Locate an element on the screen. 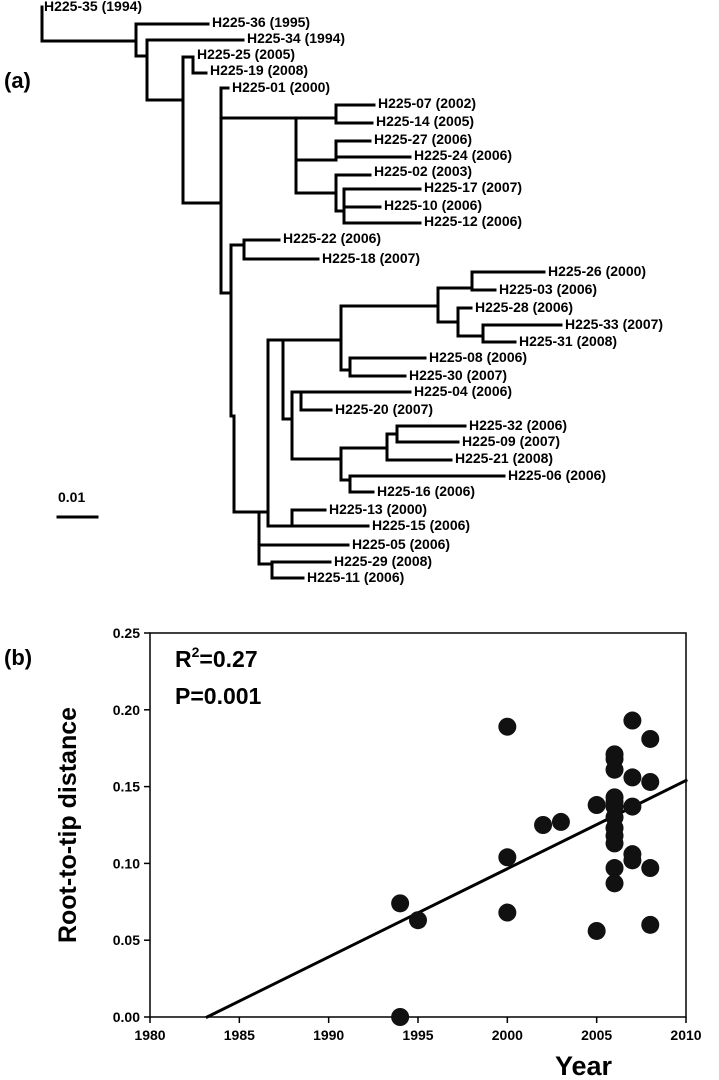 Image resolution: width=719 pixels, height=1080 pixels. tree-leaf-label: H225-04 (2006) is located at coordinates (463, 391).